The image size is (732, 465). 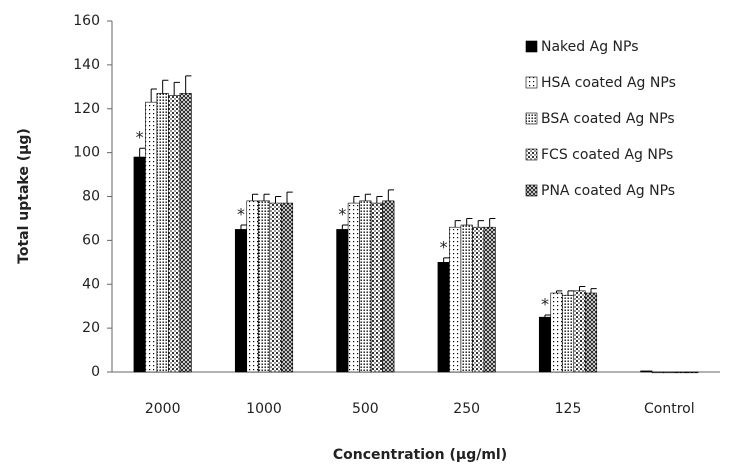 What do you see at coordinates (608, 83) in the screenshot?
I see `legend-label: HSA coated Ag NPs` at bounding box center [608, 83].